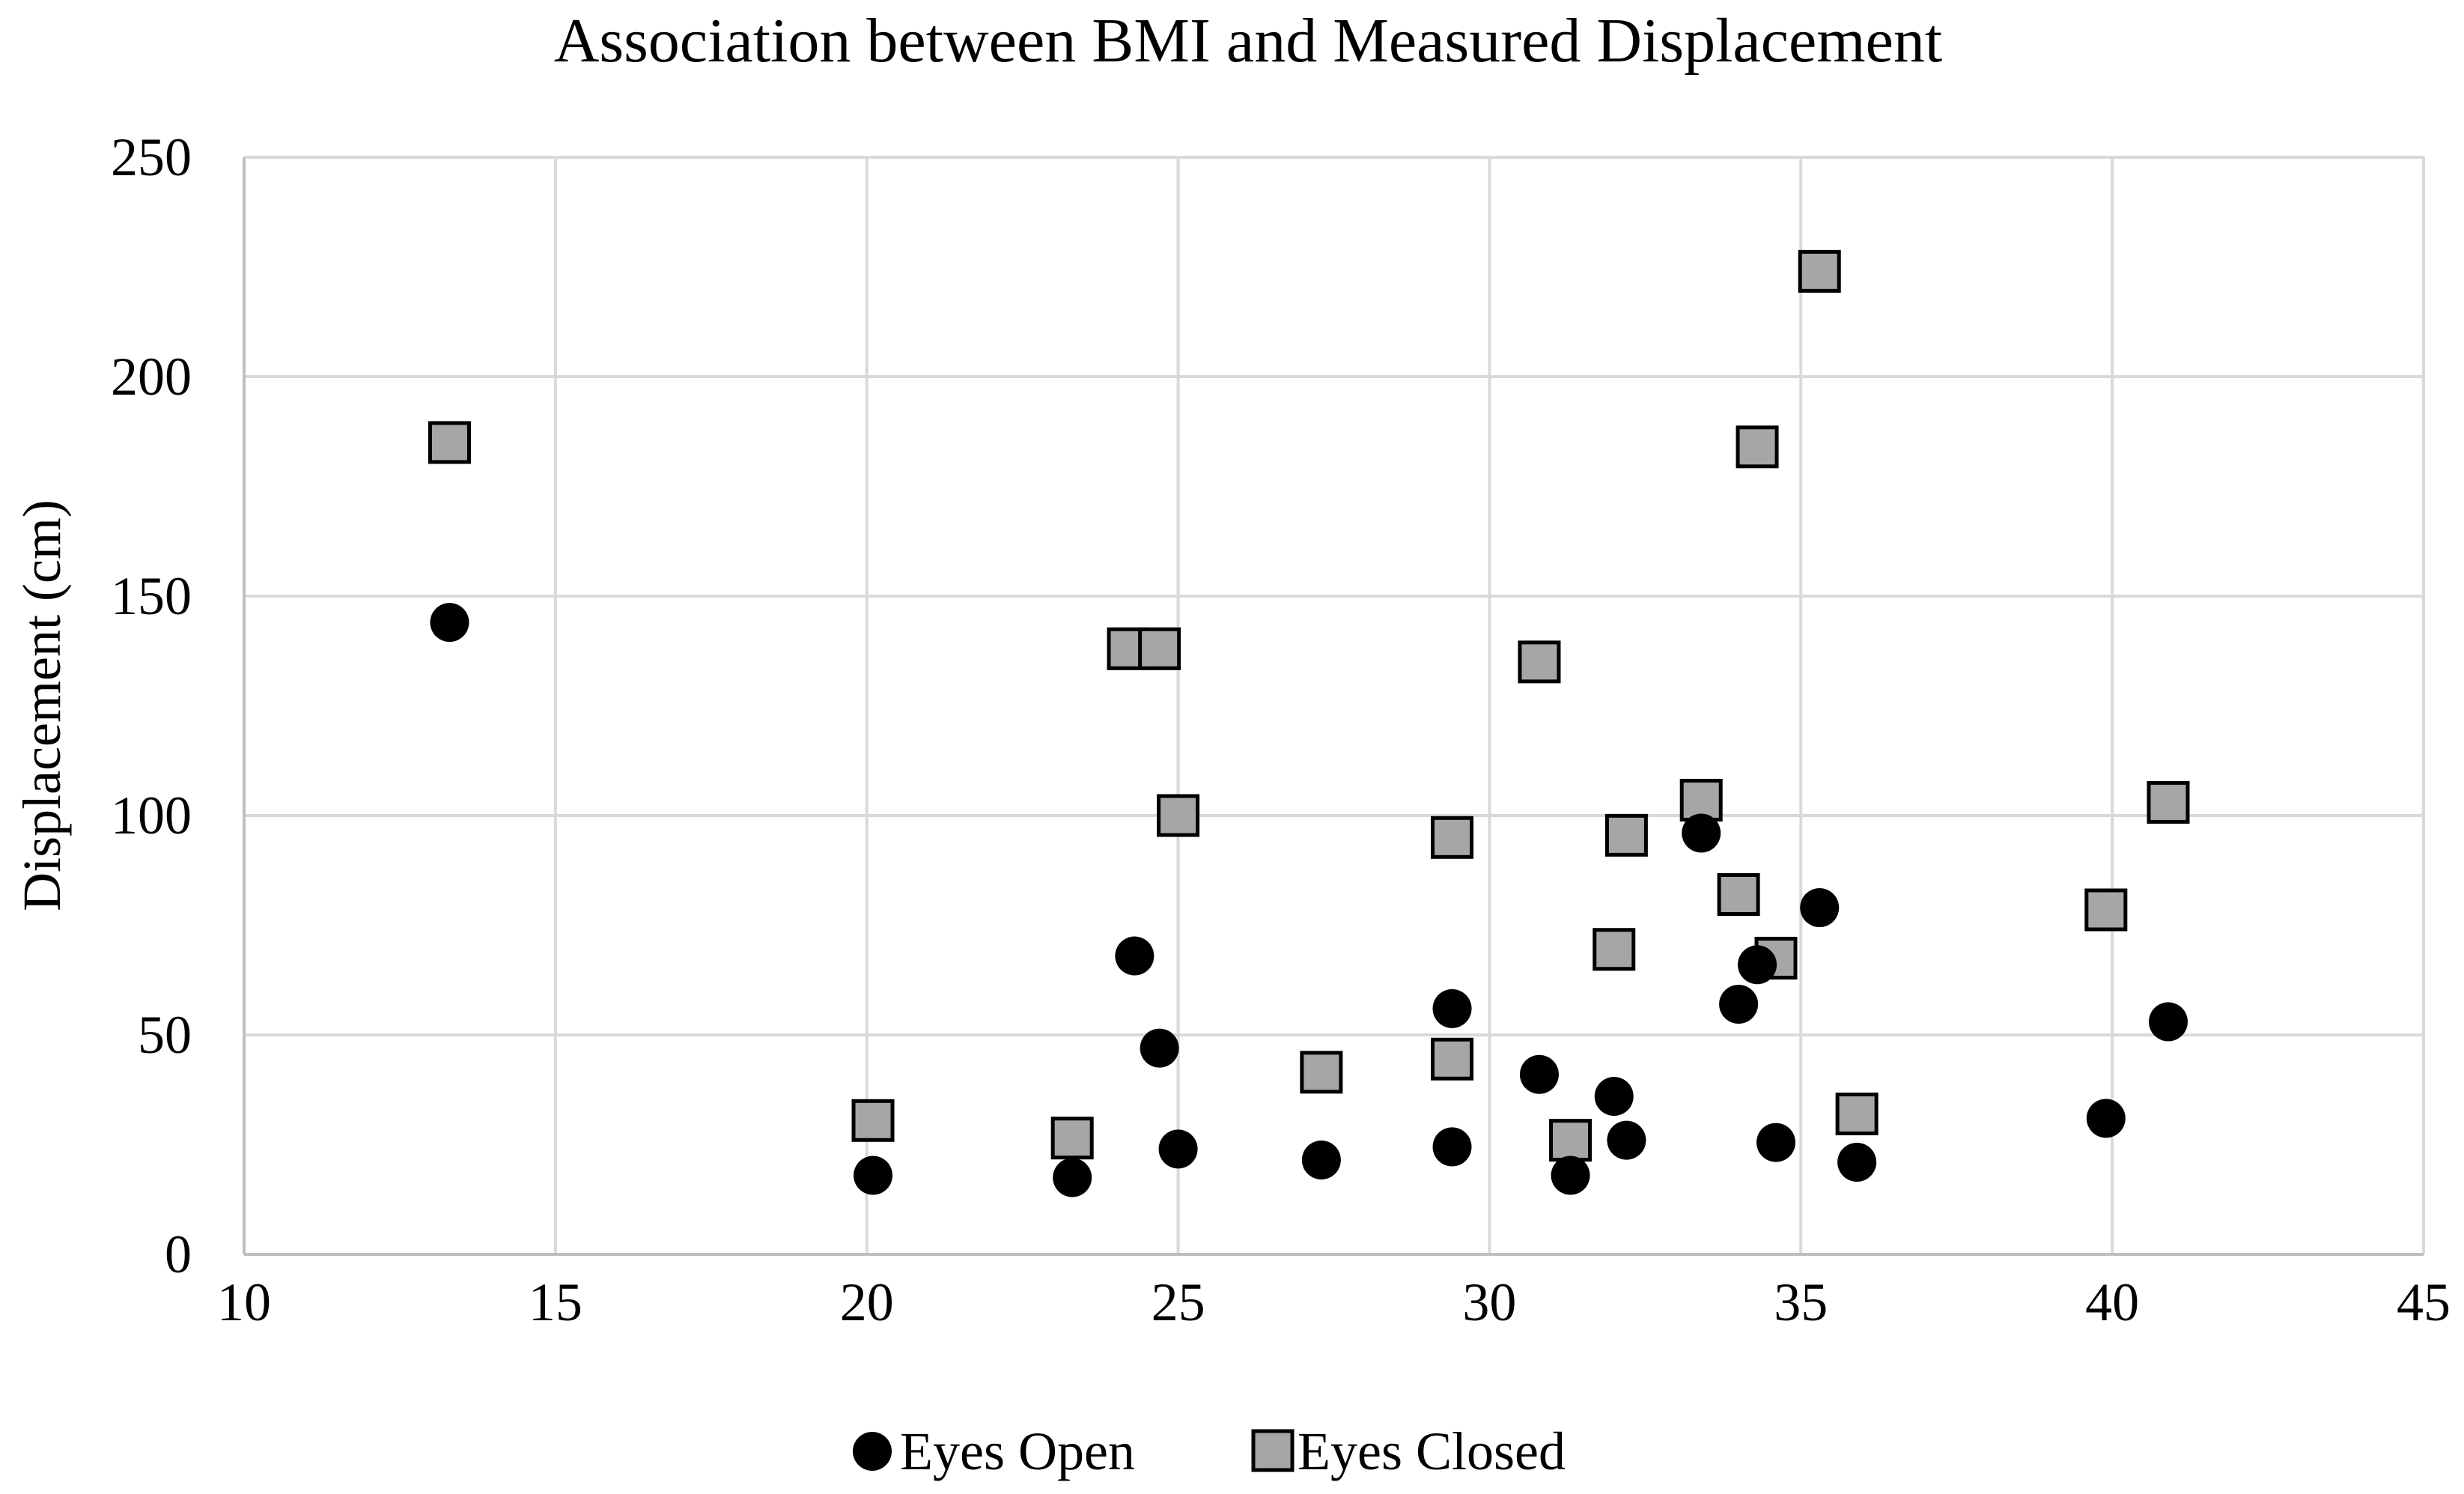 Image resolution: width=2464 pixels, height=1494 pixels. I want to click on y-tick-label: 200, so click(151, 377).